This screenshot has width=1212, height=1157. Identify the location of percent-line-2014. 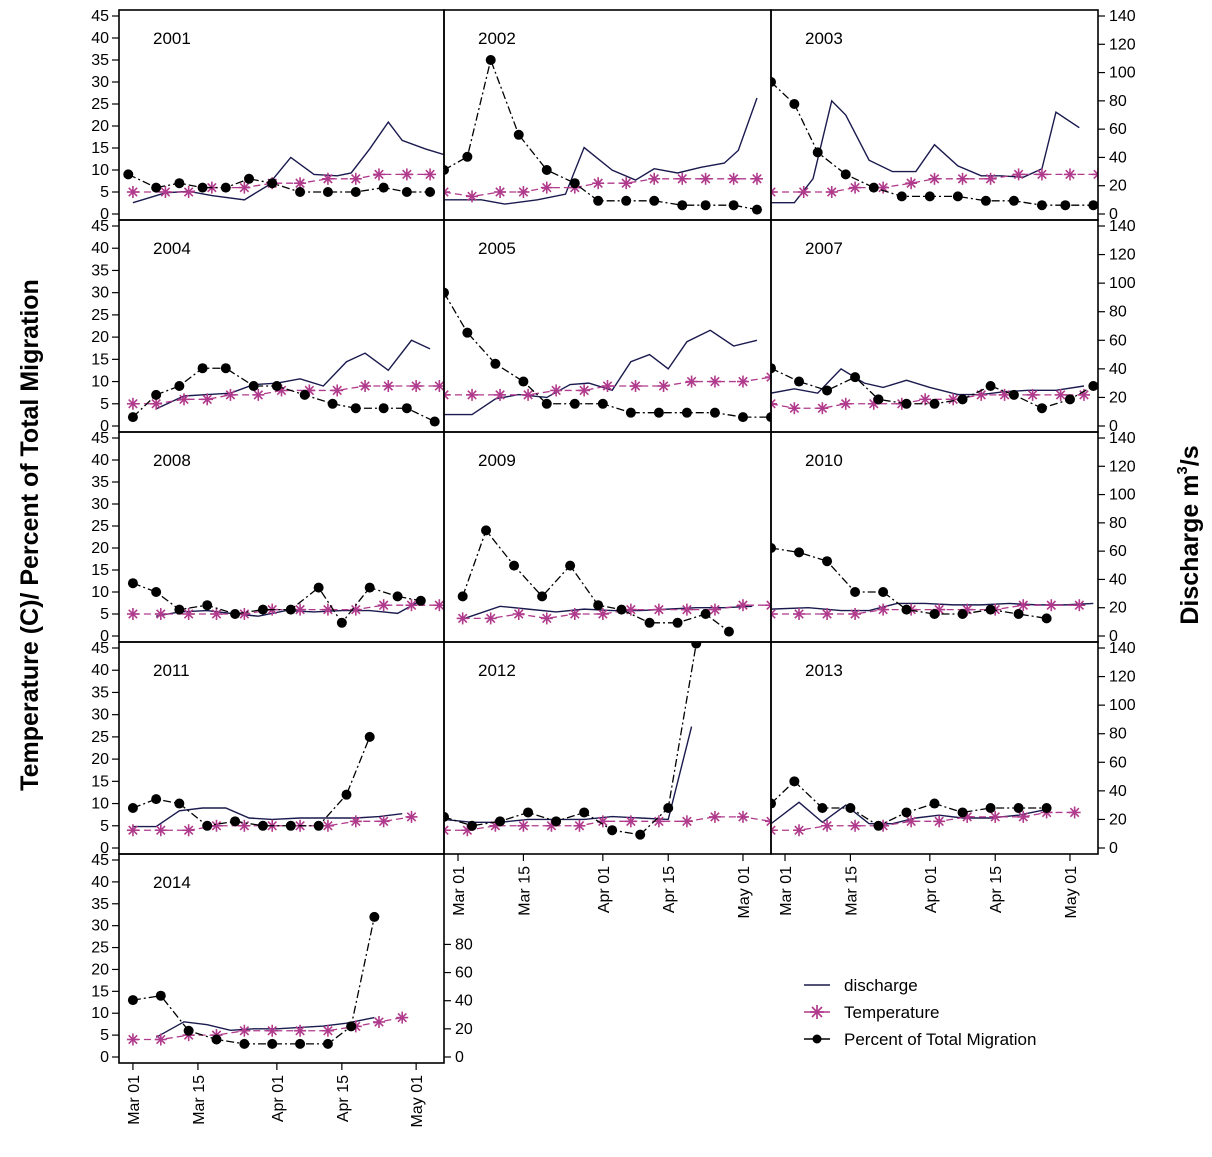
(253, 980).